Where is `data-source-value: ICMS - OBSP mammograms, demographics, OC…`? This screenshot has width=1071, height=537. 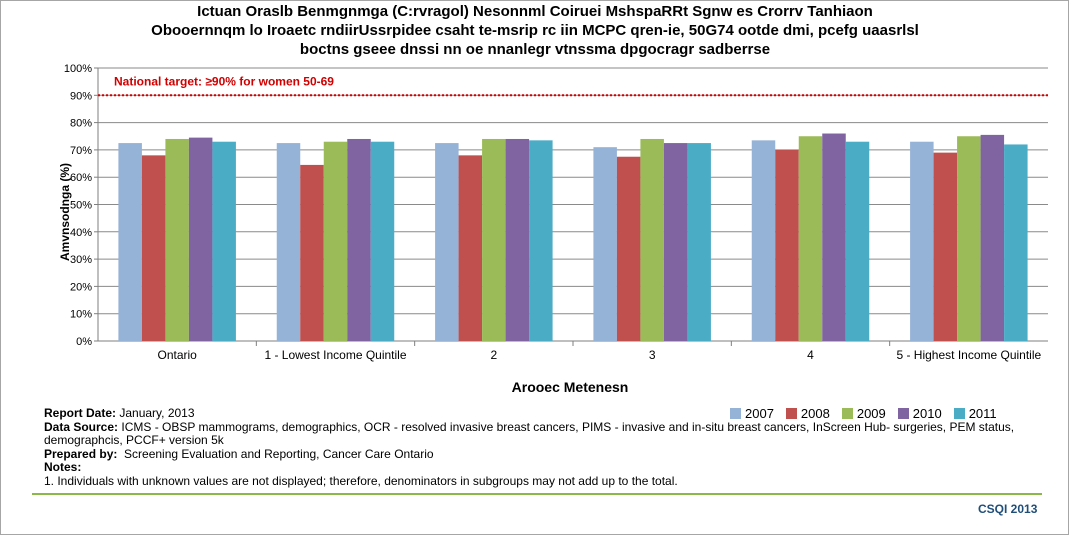
data-source-value: ICMS - OBSP mammograms, demographics, OC… is located at coordinates (568, 426).